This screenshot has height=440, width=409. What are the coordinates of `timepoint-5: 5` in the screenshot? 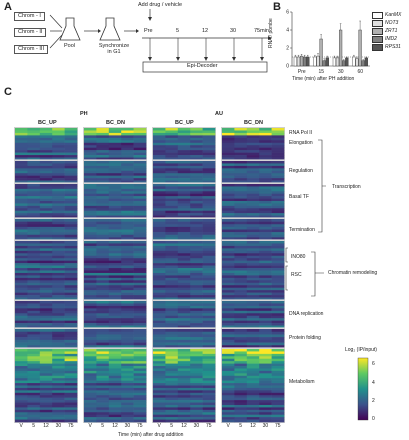 It's located at (178, 31).